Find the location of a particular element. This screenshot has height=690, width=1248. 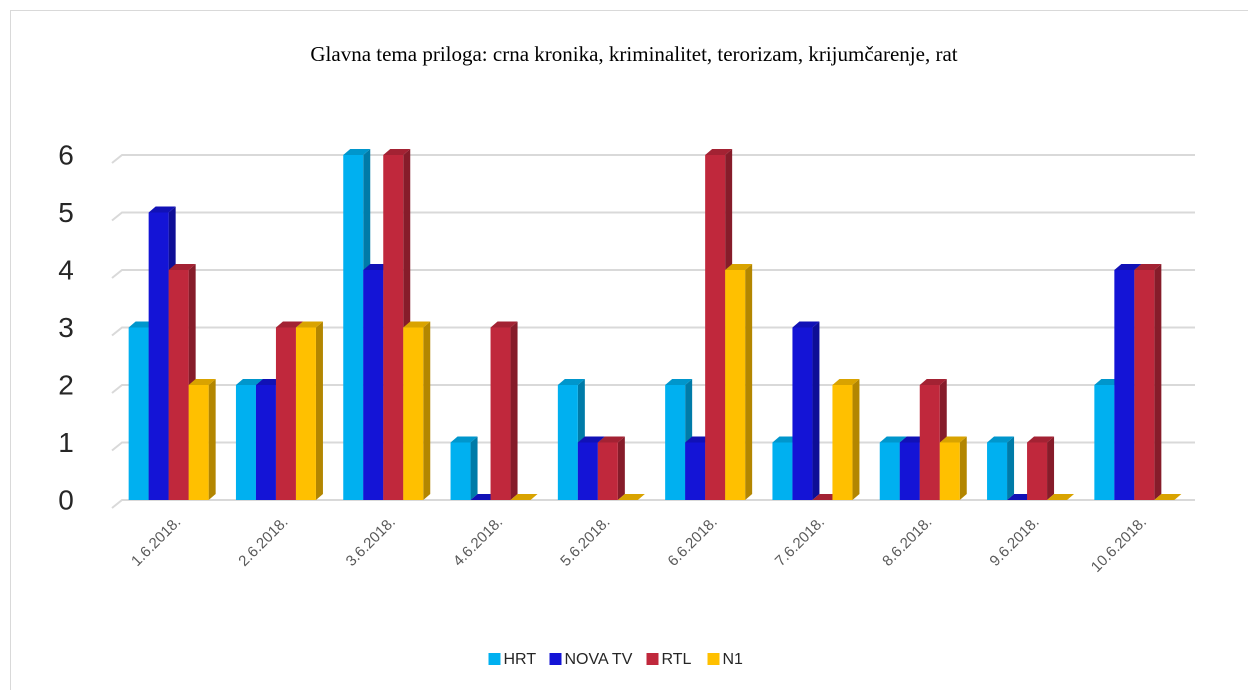

x-tick-label: 1.6.2018. is located at coordinates (156, 542).